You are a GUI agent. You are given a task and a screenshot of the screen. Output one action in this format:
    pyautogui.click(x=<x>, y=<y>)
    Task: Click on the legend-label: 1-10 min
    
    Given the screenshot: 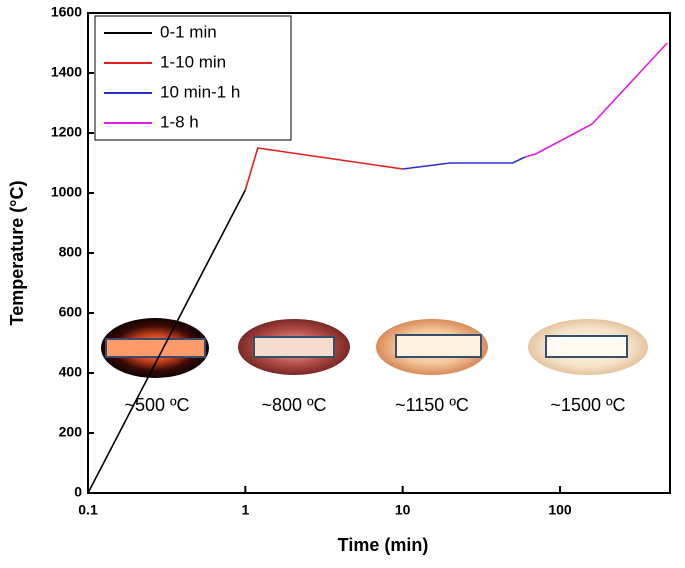 What is the action you would take?
    pyautogui.click(x=193, y=61)
    